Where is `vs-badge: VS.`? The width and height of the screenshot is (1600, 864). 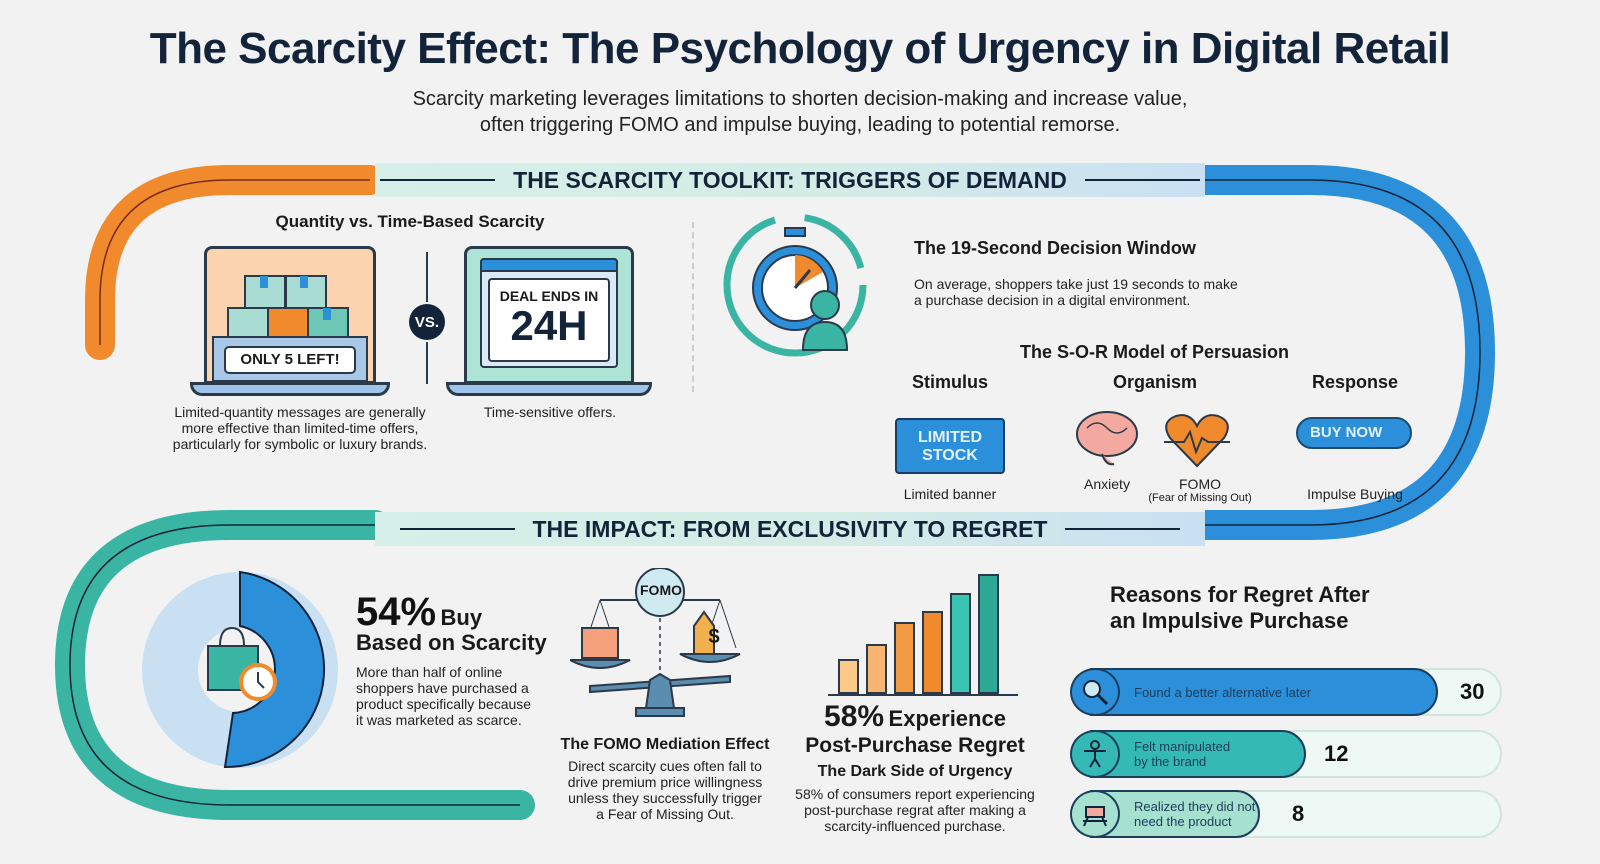
vs-badge: VS. is located at coordinates (427, 322).